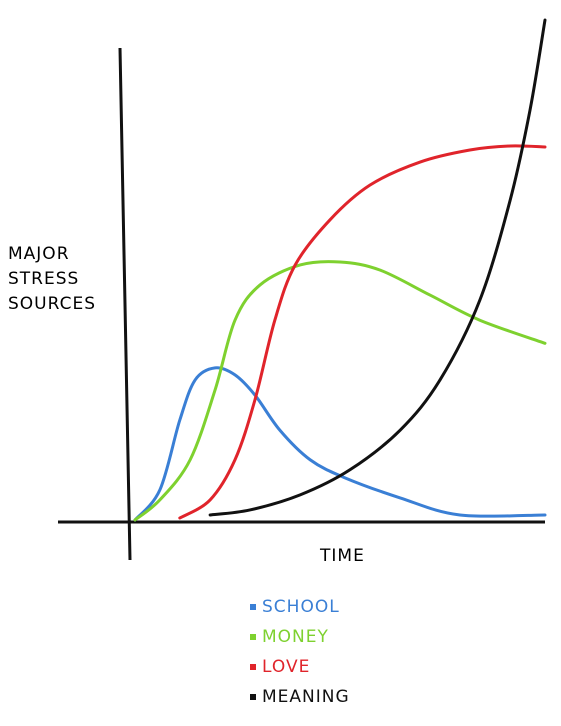 The height and width of the screenshot is (726, 561). I want to click on legend-label: LOVE, so click(286, 667).